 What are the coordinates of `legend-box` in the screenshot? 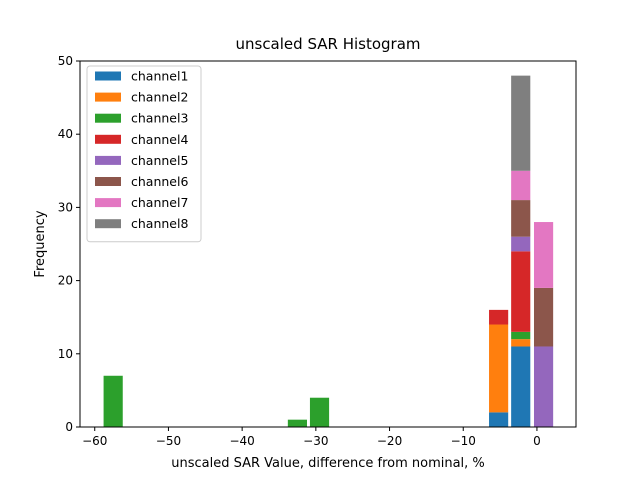 It's located at (144, 154).